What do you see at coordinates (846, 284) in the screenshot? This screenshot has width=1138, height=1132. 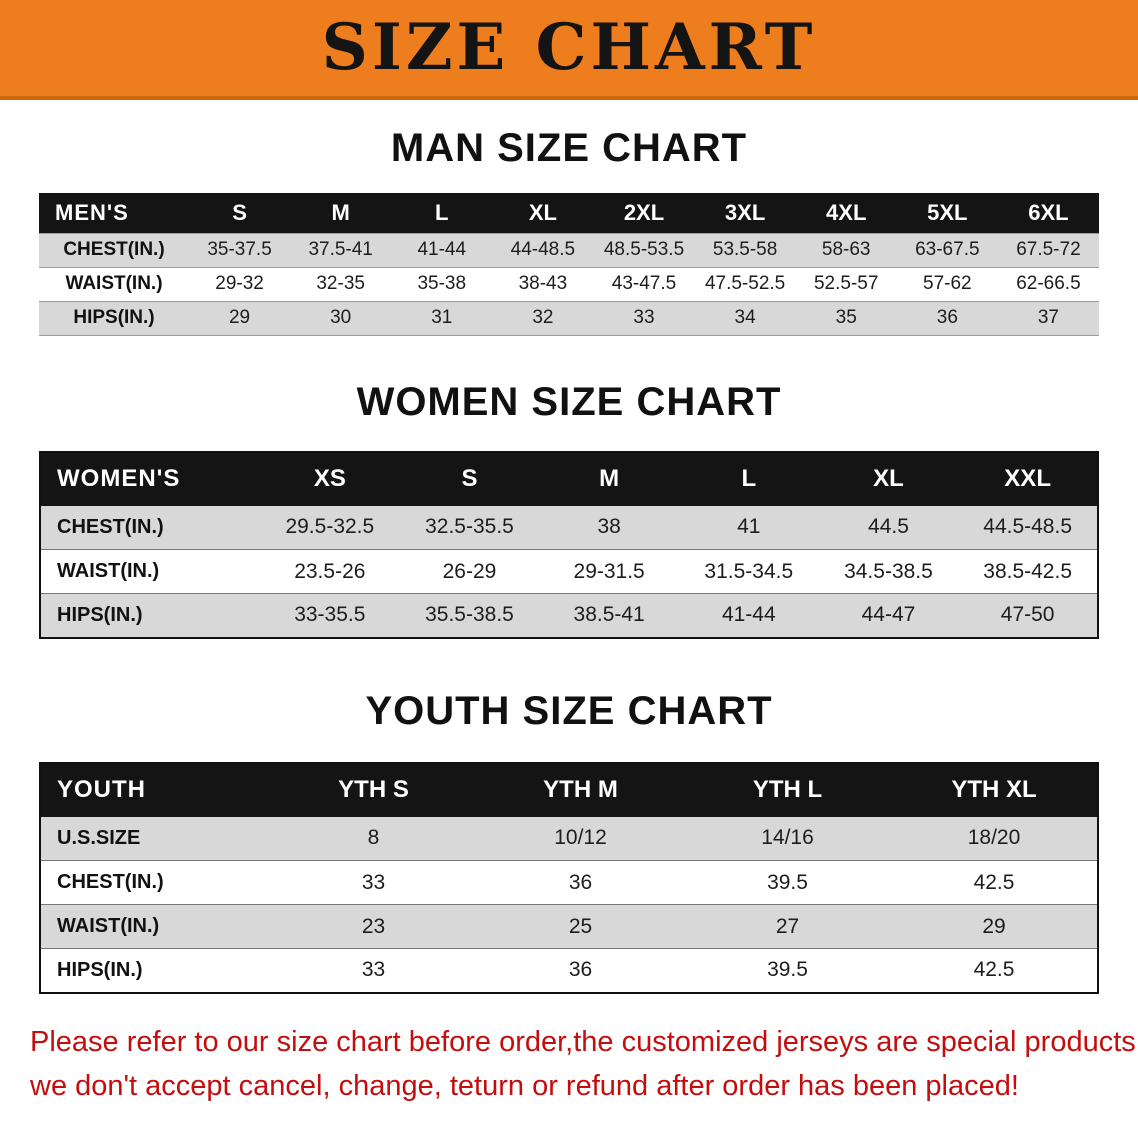 I see `size-cell: 52.5-57` at bounding box center [846, 284].